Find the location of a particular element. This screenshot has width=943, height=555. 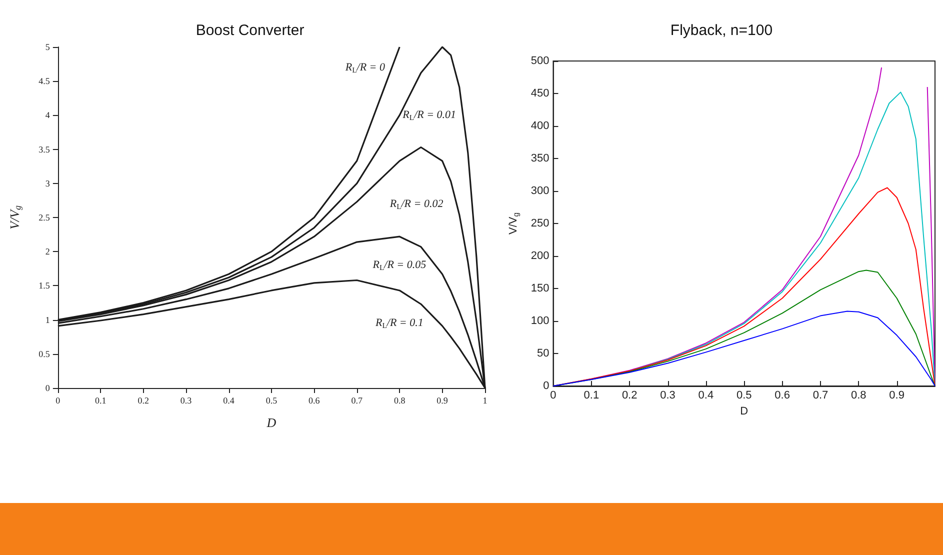

y-tick-label: 3 is located at coordinates (47, 183).